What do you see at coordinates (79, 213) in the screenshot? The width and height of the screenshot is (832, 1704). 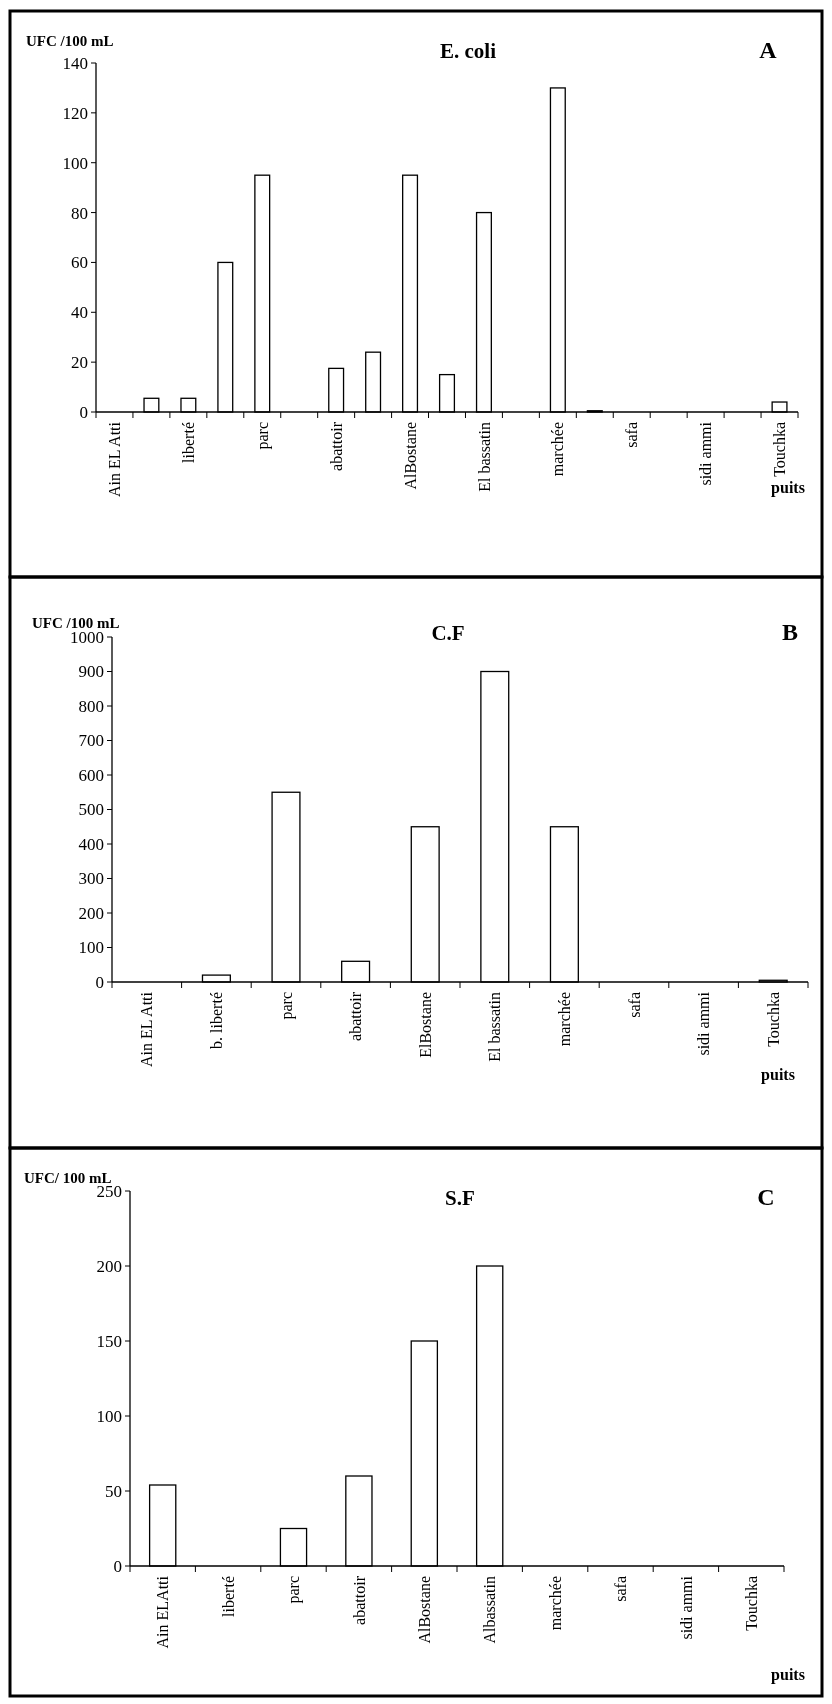 I see `y-tick-label: 80` at bounding box center [79, 213].